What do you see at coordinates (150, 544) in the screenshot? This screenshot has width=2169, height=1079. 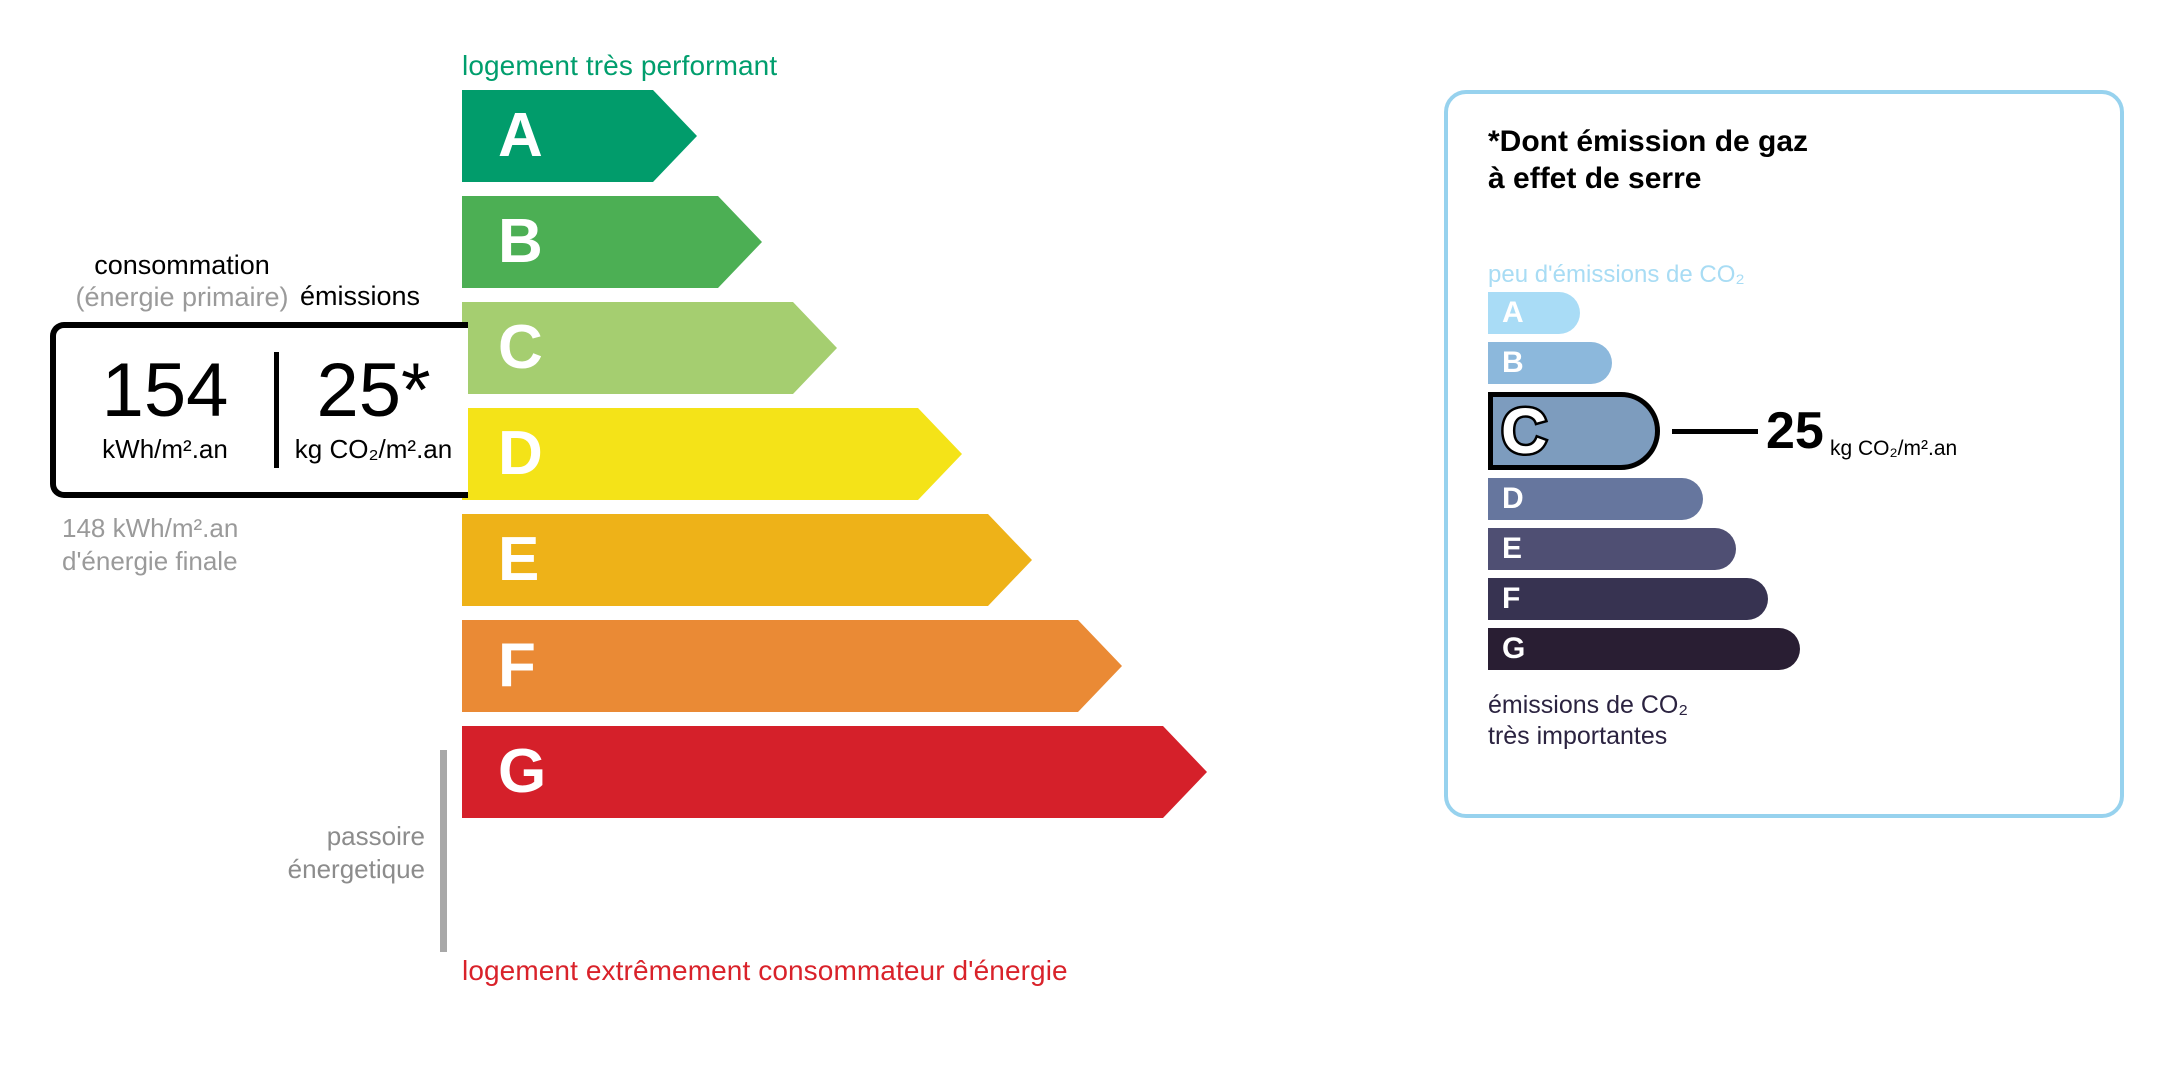 I see `final-energy-note: 148 kWh/m².an d'énergie finale` at bounding box center [150, 544].